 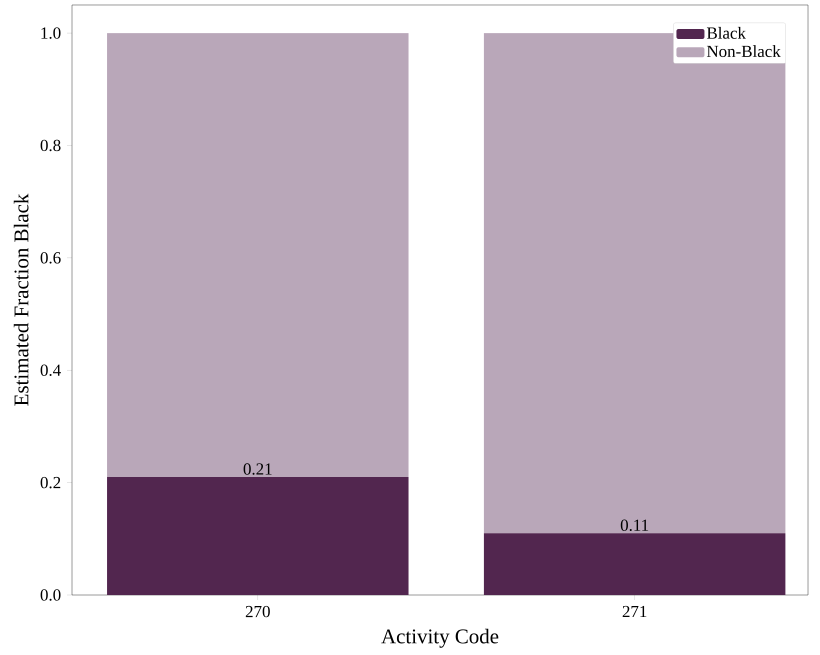 What do you see at coordinates (634, 612) in the screenshot?
I see `x-tick-label: 271` at bounding box center [634, 612].